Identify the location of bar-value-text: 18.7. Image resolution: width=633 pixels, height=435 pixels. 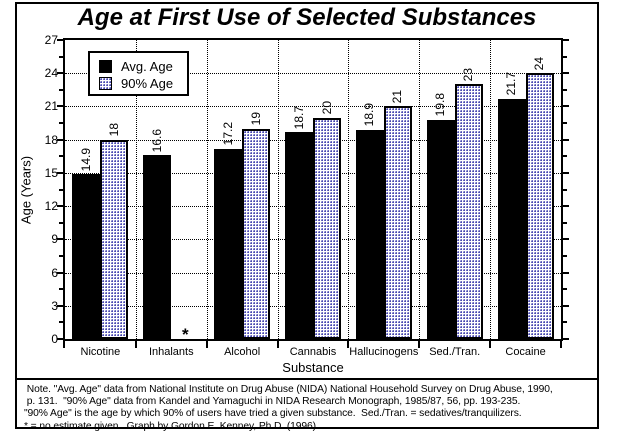
(298, 117).